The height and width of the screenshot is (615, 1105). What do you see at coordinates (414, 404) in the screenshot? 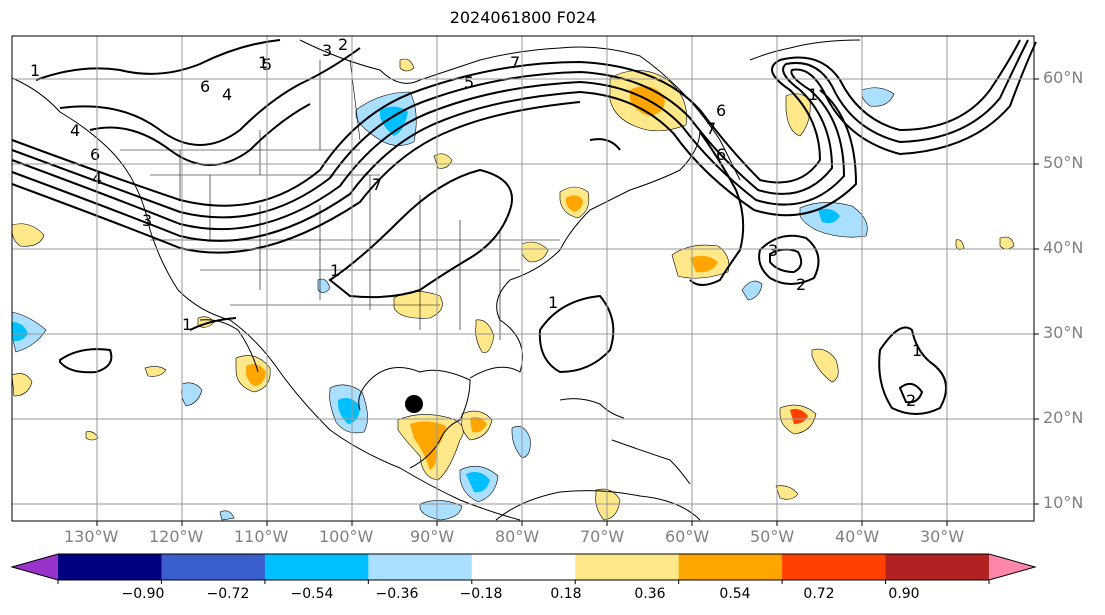
I see `storm-center-marker` at bounding box center [414, 404].